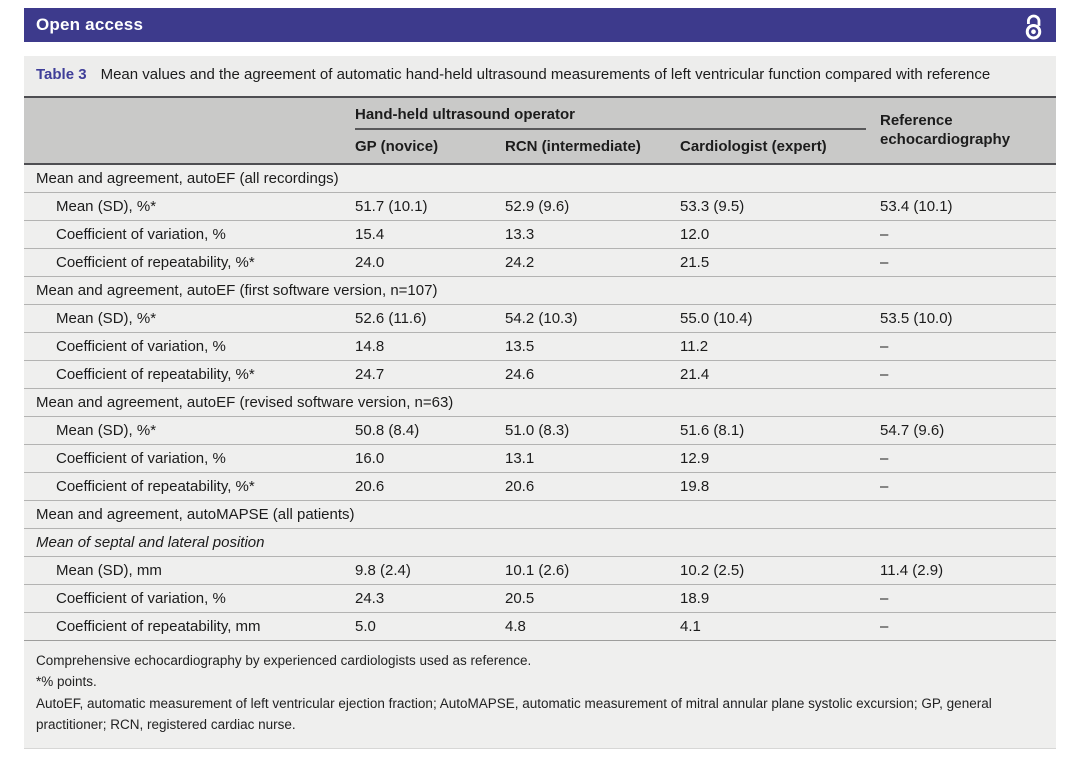  I want to click on column-header-gp: GP (novice), so click(397, 146).